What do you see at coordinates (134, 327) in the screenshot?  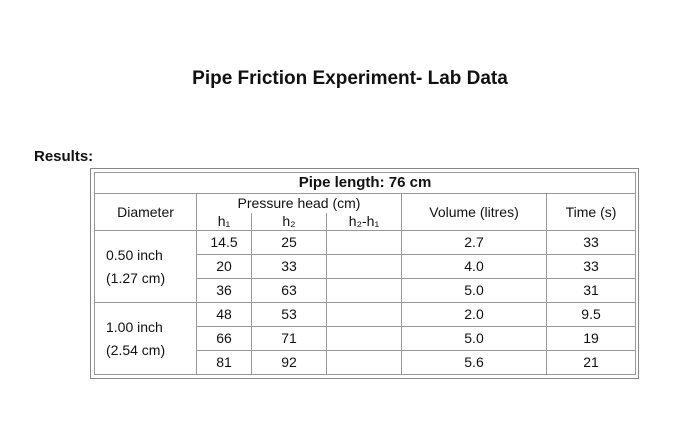 I see `diameter-inch: 1.00 inch` at bounding box center [134, 327].